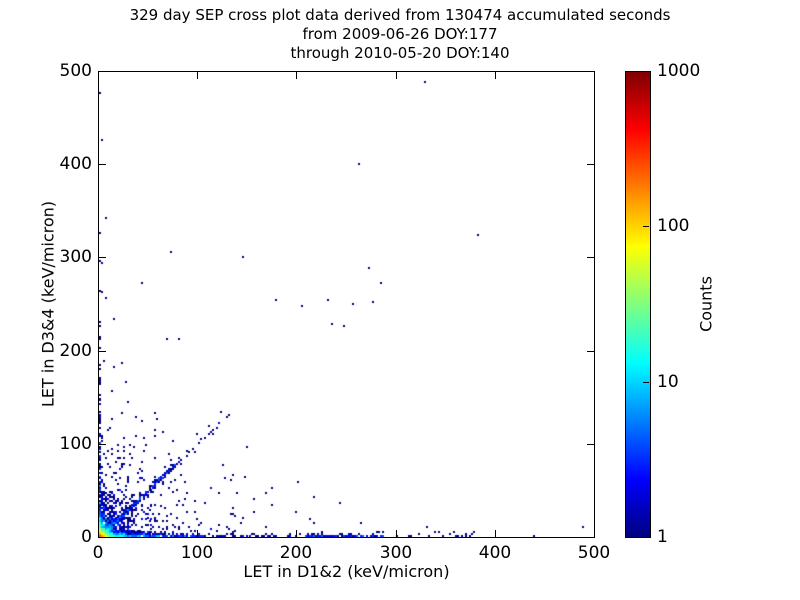 Image resolution: width=800 pixels, height=600 pixels. I want to click on colorbar-tick-label: 1, so click(662, 537).